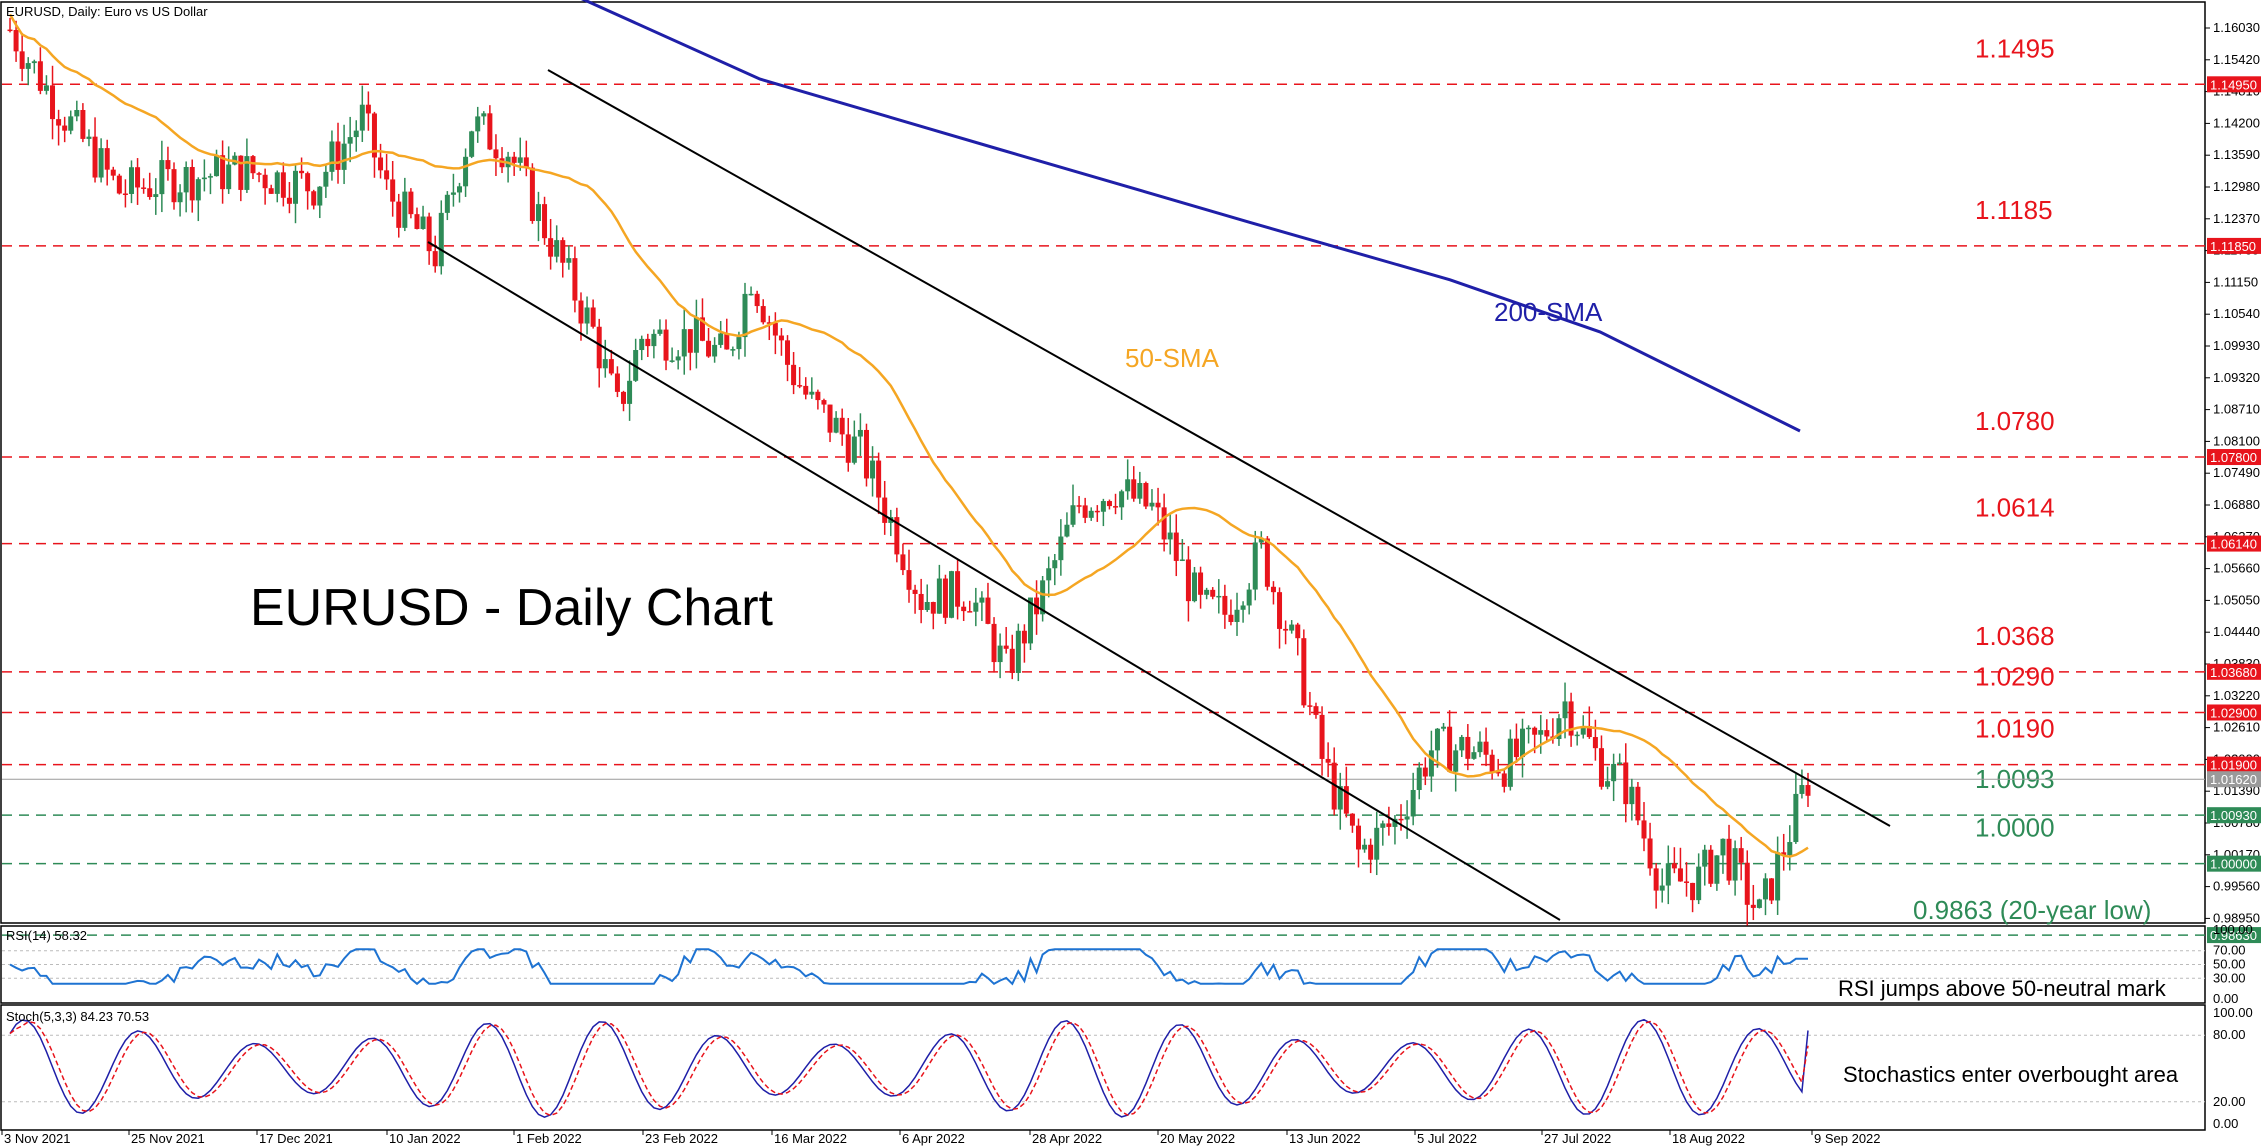  I want to click on stoch-note: Stochastics enter overbought area, so click(2011, 1074).